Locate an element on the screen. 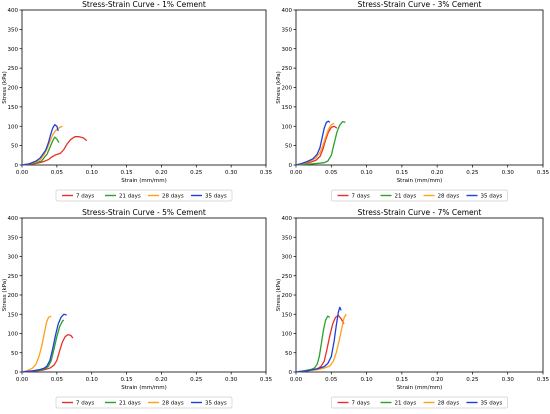  chart-title: Stress-Strain Curve - 5% Cement is located at coordinates (144, 212).